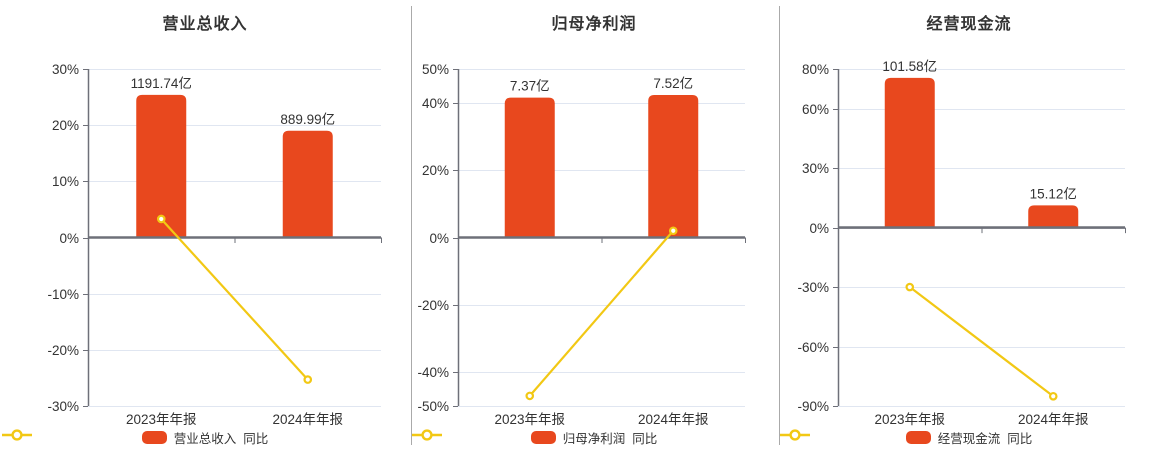 The image size is (1160, 450). I want to click on y-tick-label: -40%, so click(433, 372).